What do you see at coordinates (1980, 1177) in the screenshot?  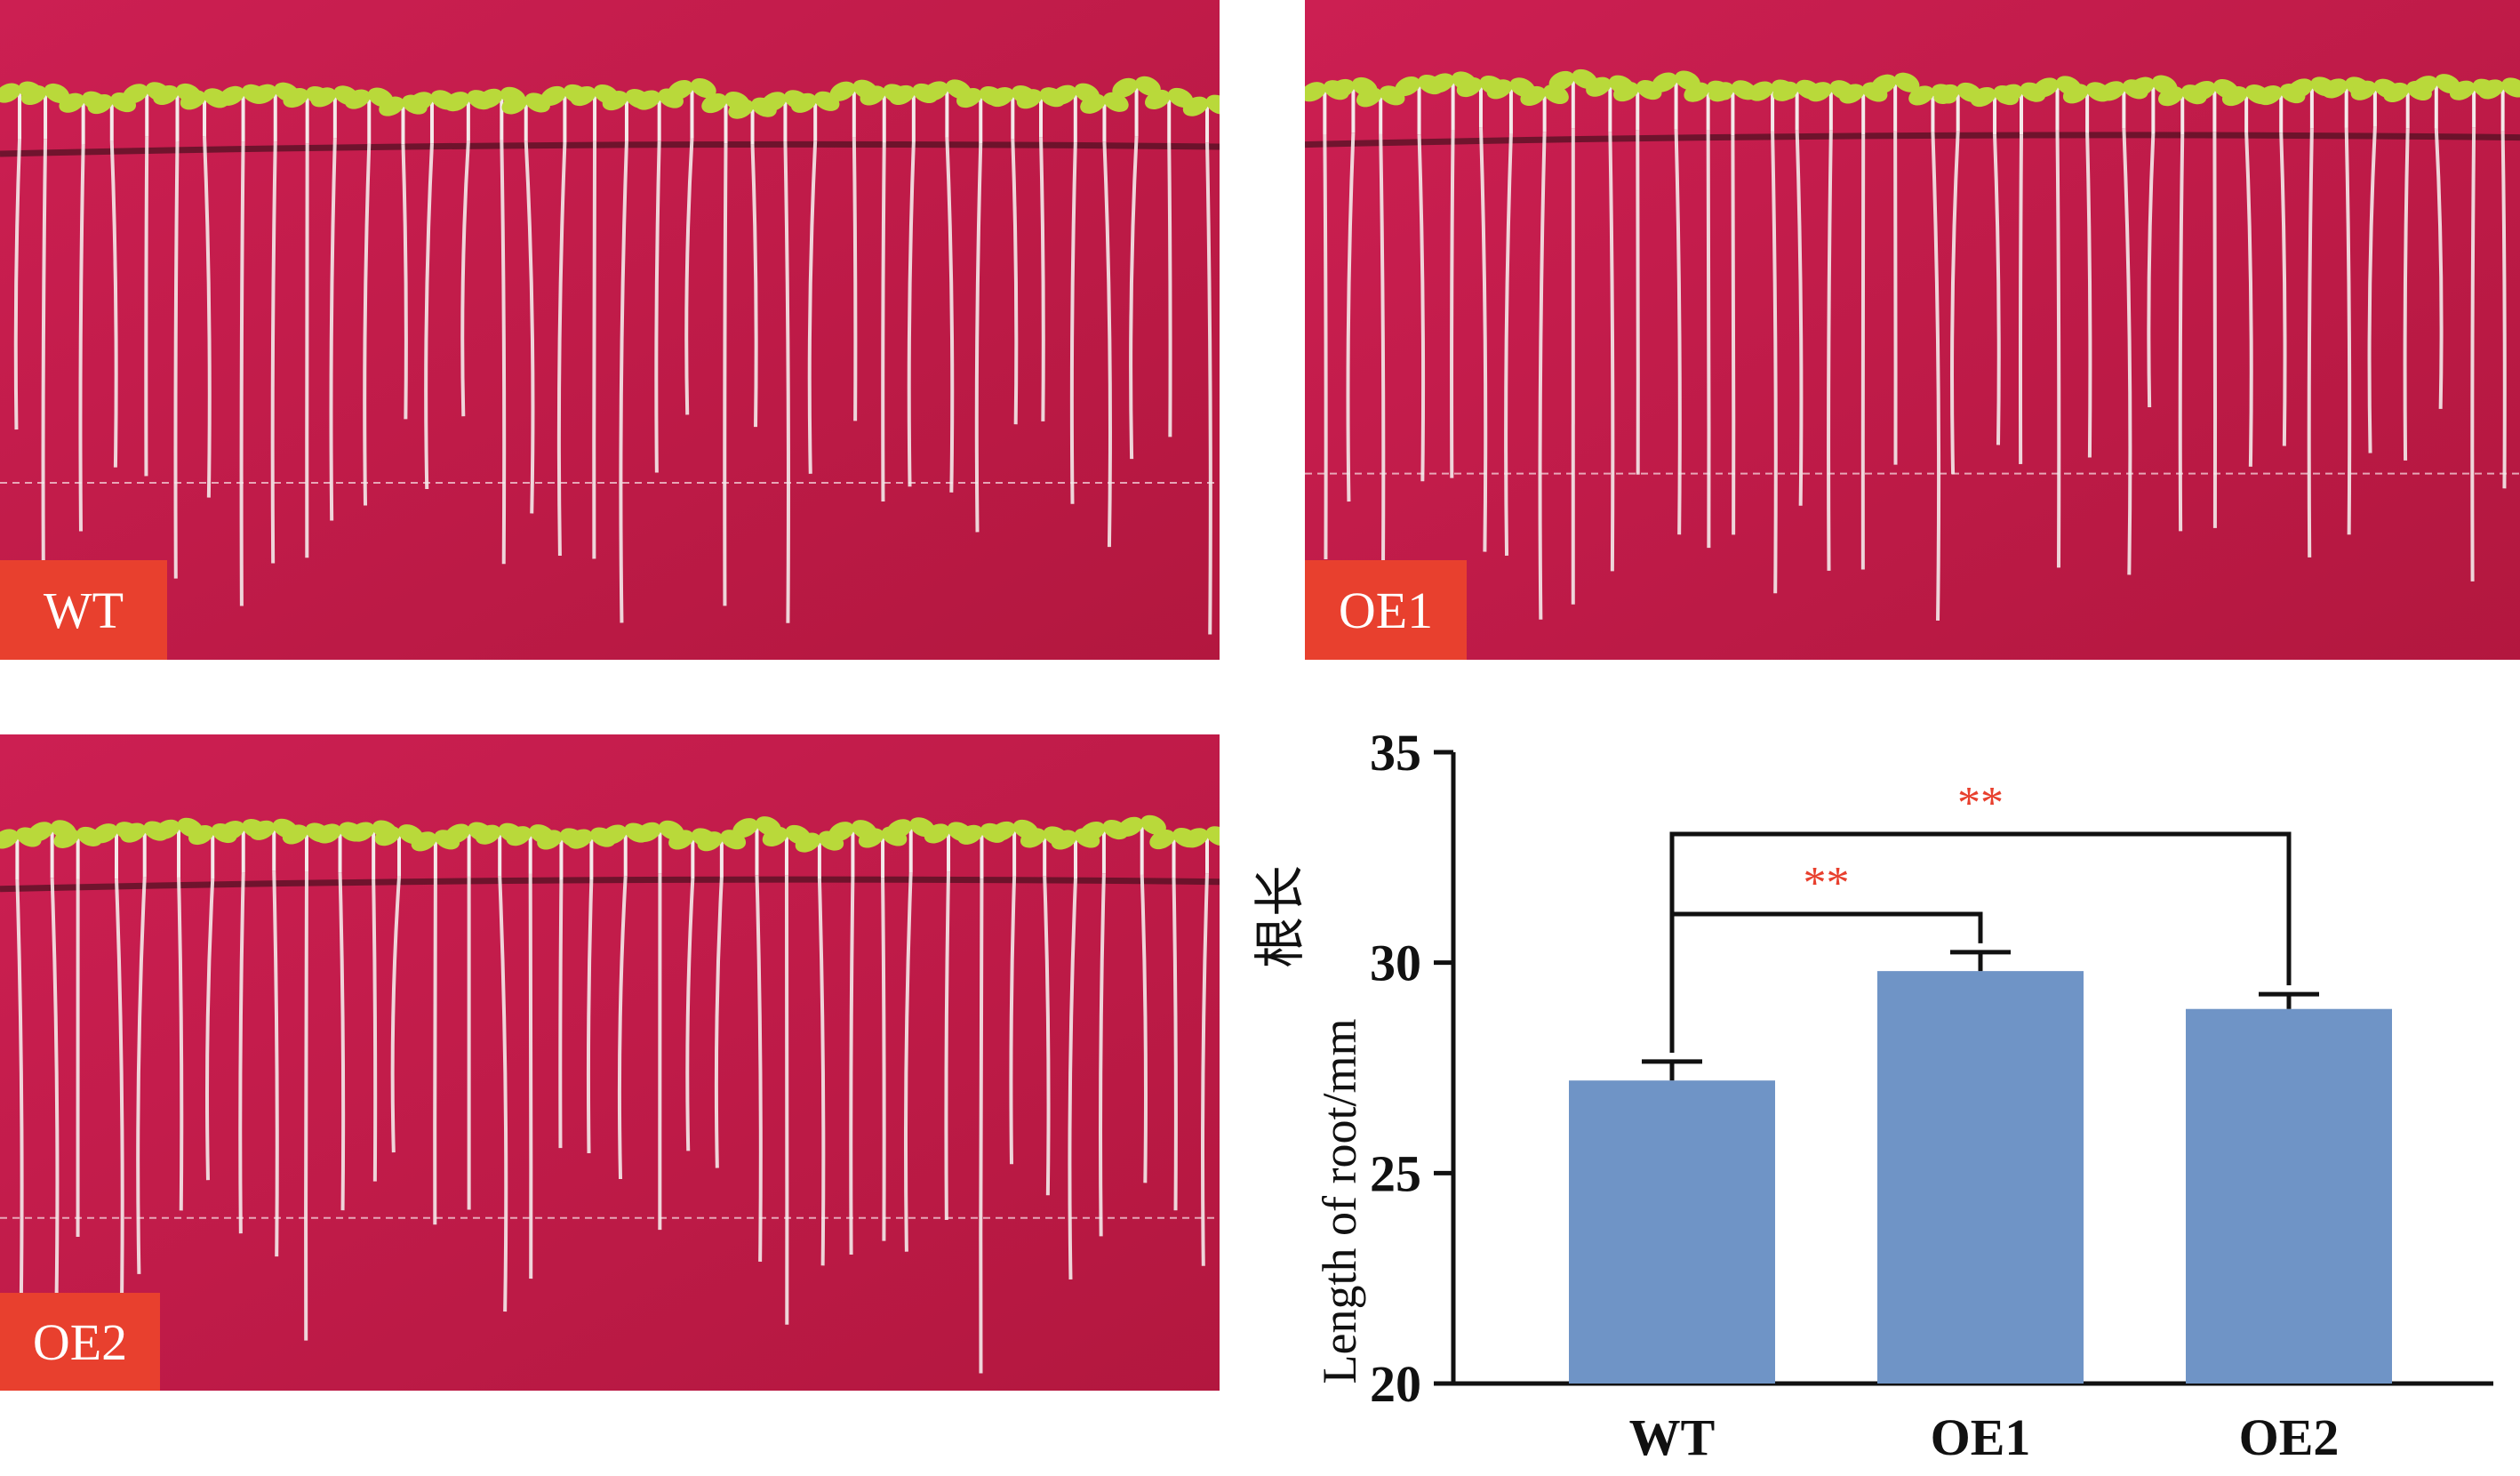 I see `bar-oe1` at bounding box center [1980, 1177].